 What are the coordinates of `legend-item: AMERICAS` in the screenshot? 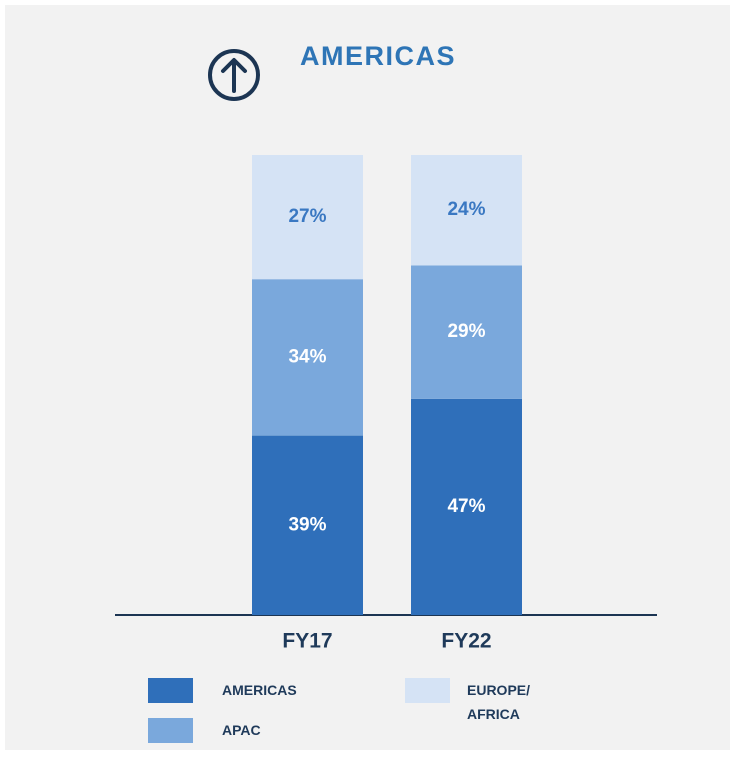 It's located at (230, 690).